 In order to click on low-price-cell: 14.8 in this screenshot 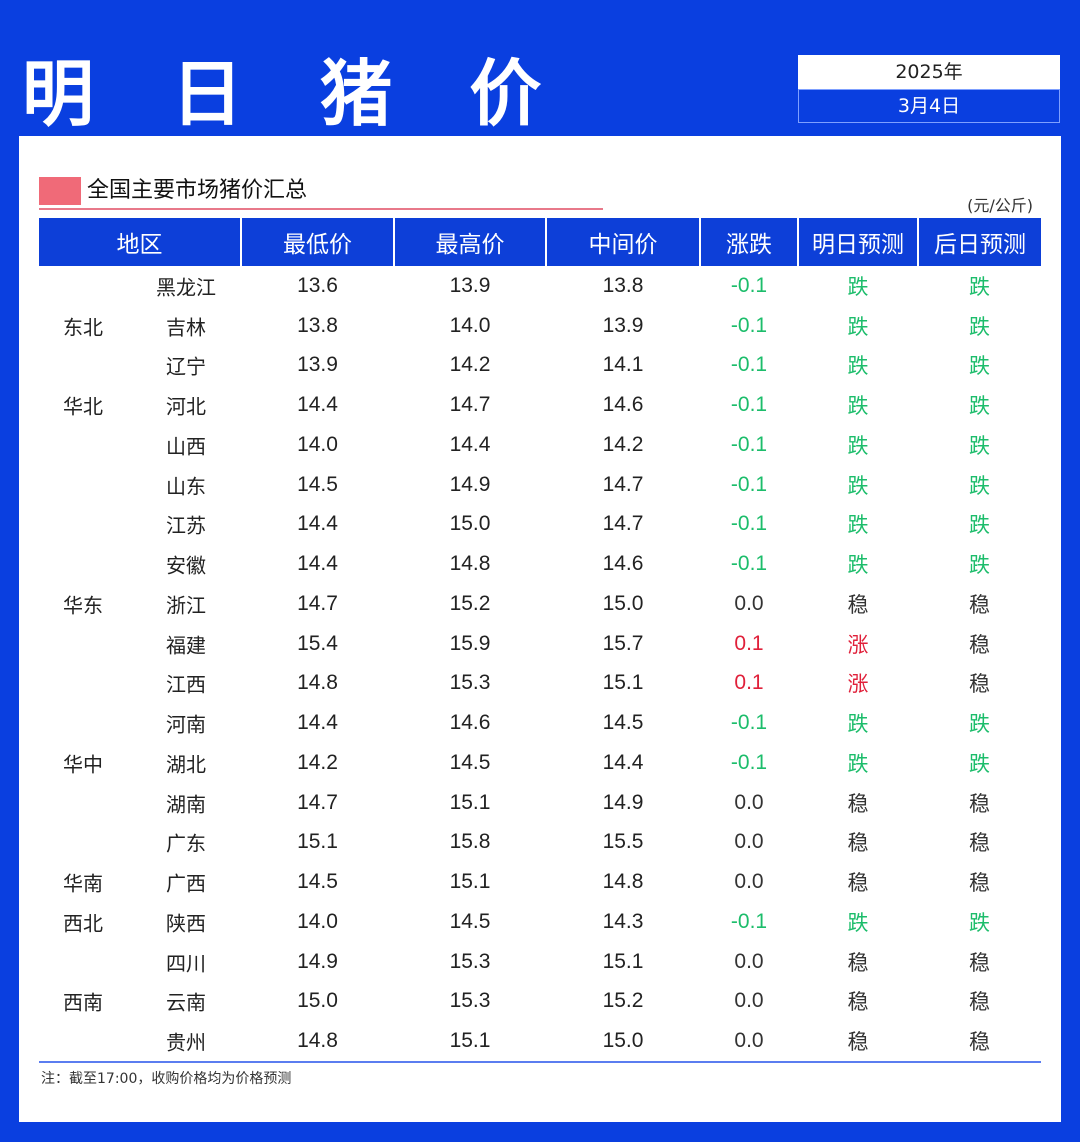, I will do `click(317, 1041)`.